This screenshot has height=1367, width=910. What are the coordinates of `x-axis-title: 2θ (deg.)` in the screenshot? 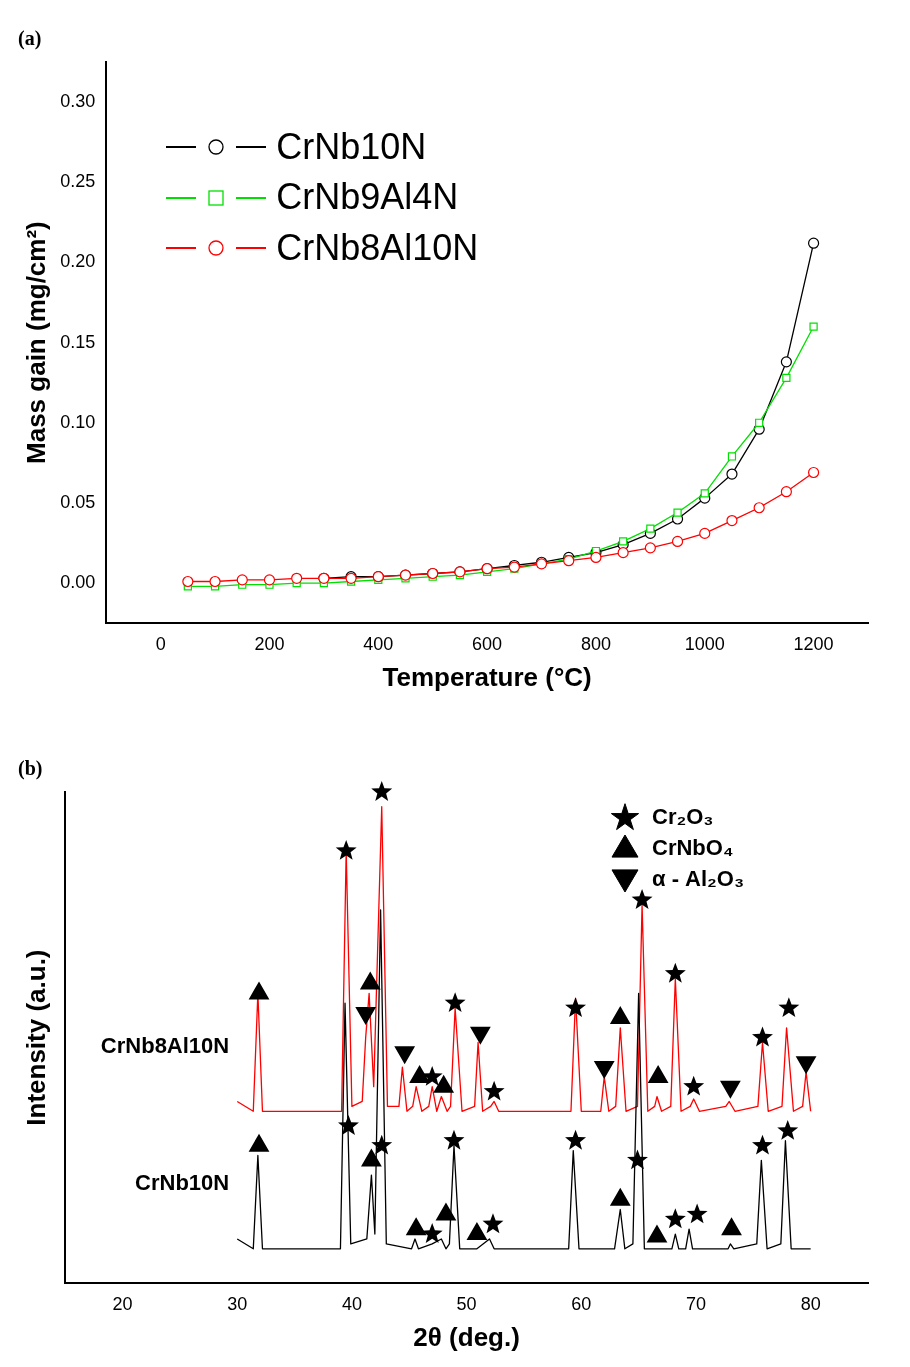 It's located at (466, 1336).